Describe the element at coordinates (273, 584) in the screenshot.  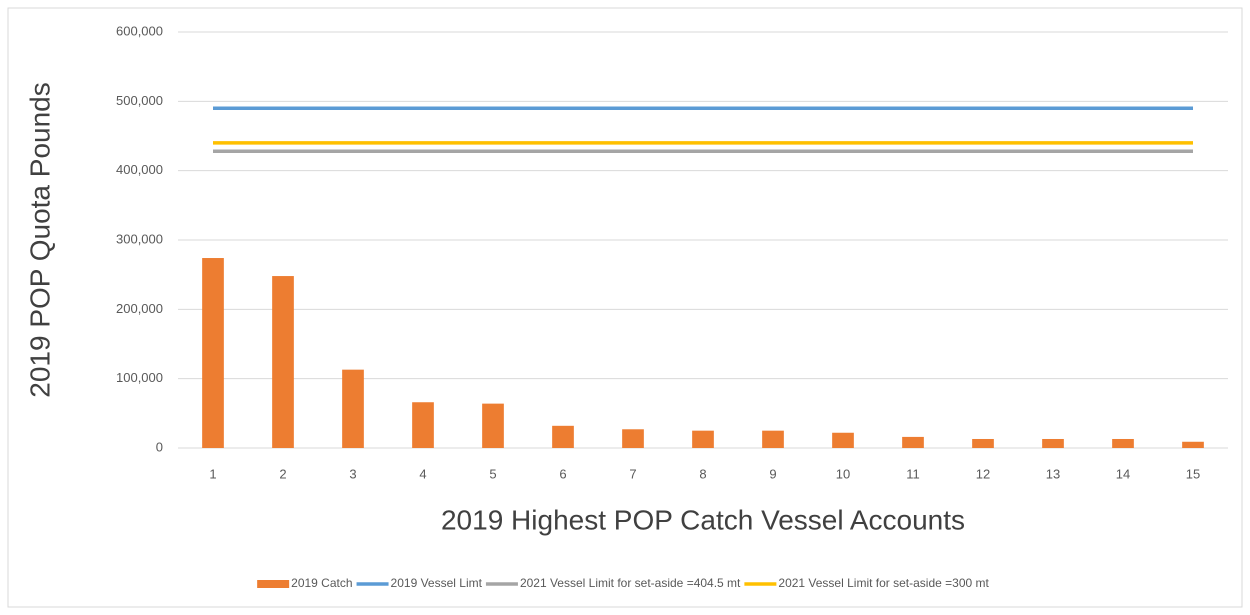
I see `legend-swatch` at that location.